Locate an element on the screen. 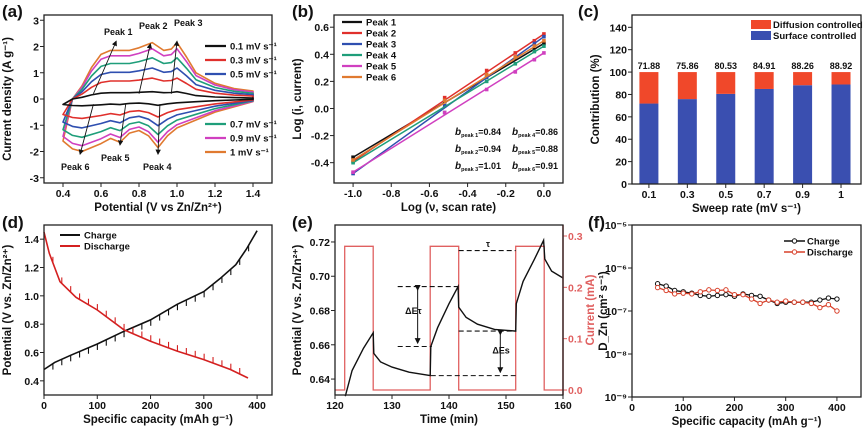  y-tick-label: 0.66 is located at coordinates (320, 346).